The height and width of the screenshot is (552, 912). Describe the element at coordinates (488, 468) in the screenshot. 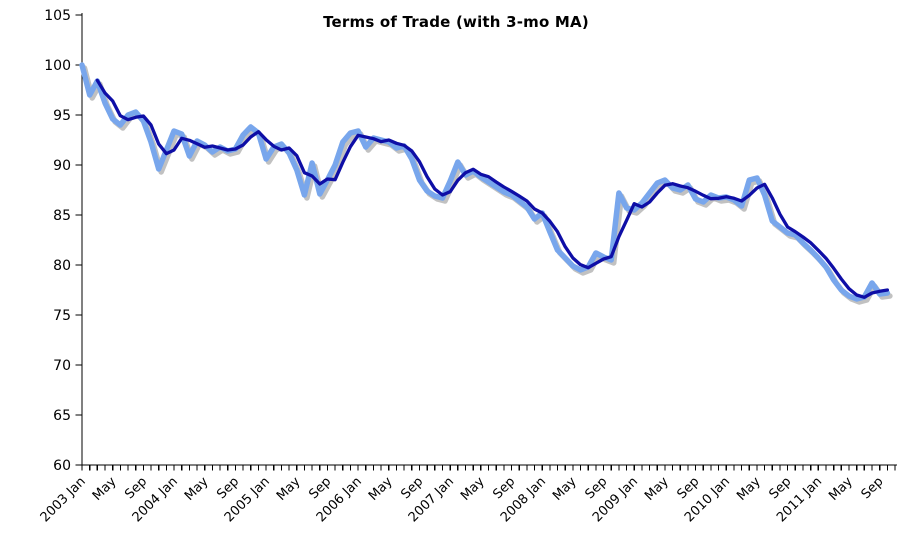

I see `x-ticks` at that location.